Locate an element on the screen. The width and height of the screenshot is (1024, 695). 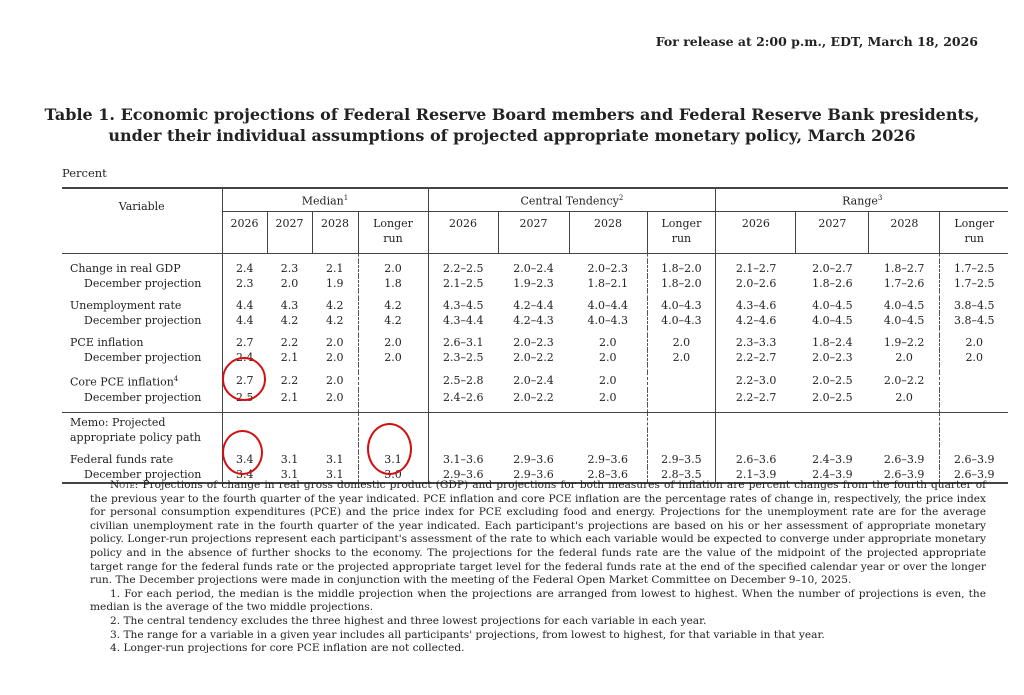
year-header: 2026 is located at coordinates (244, 232).